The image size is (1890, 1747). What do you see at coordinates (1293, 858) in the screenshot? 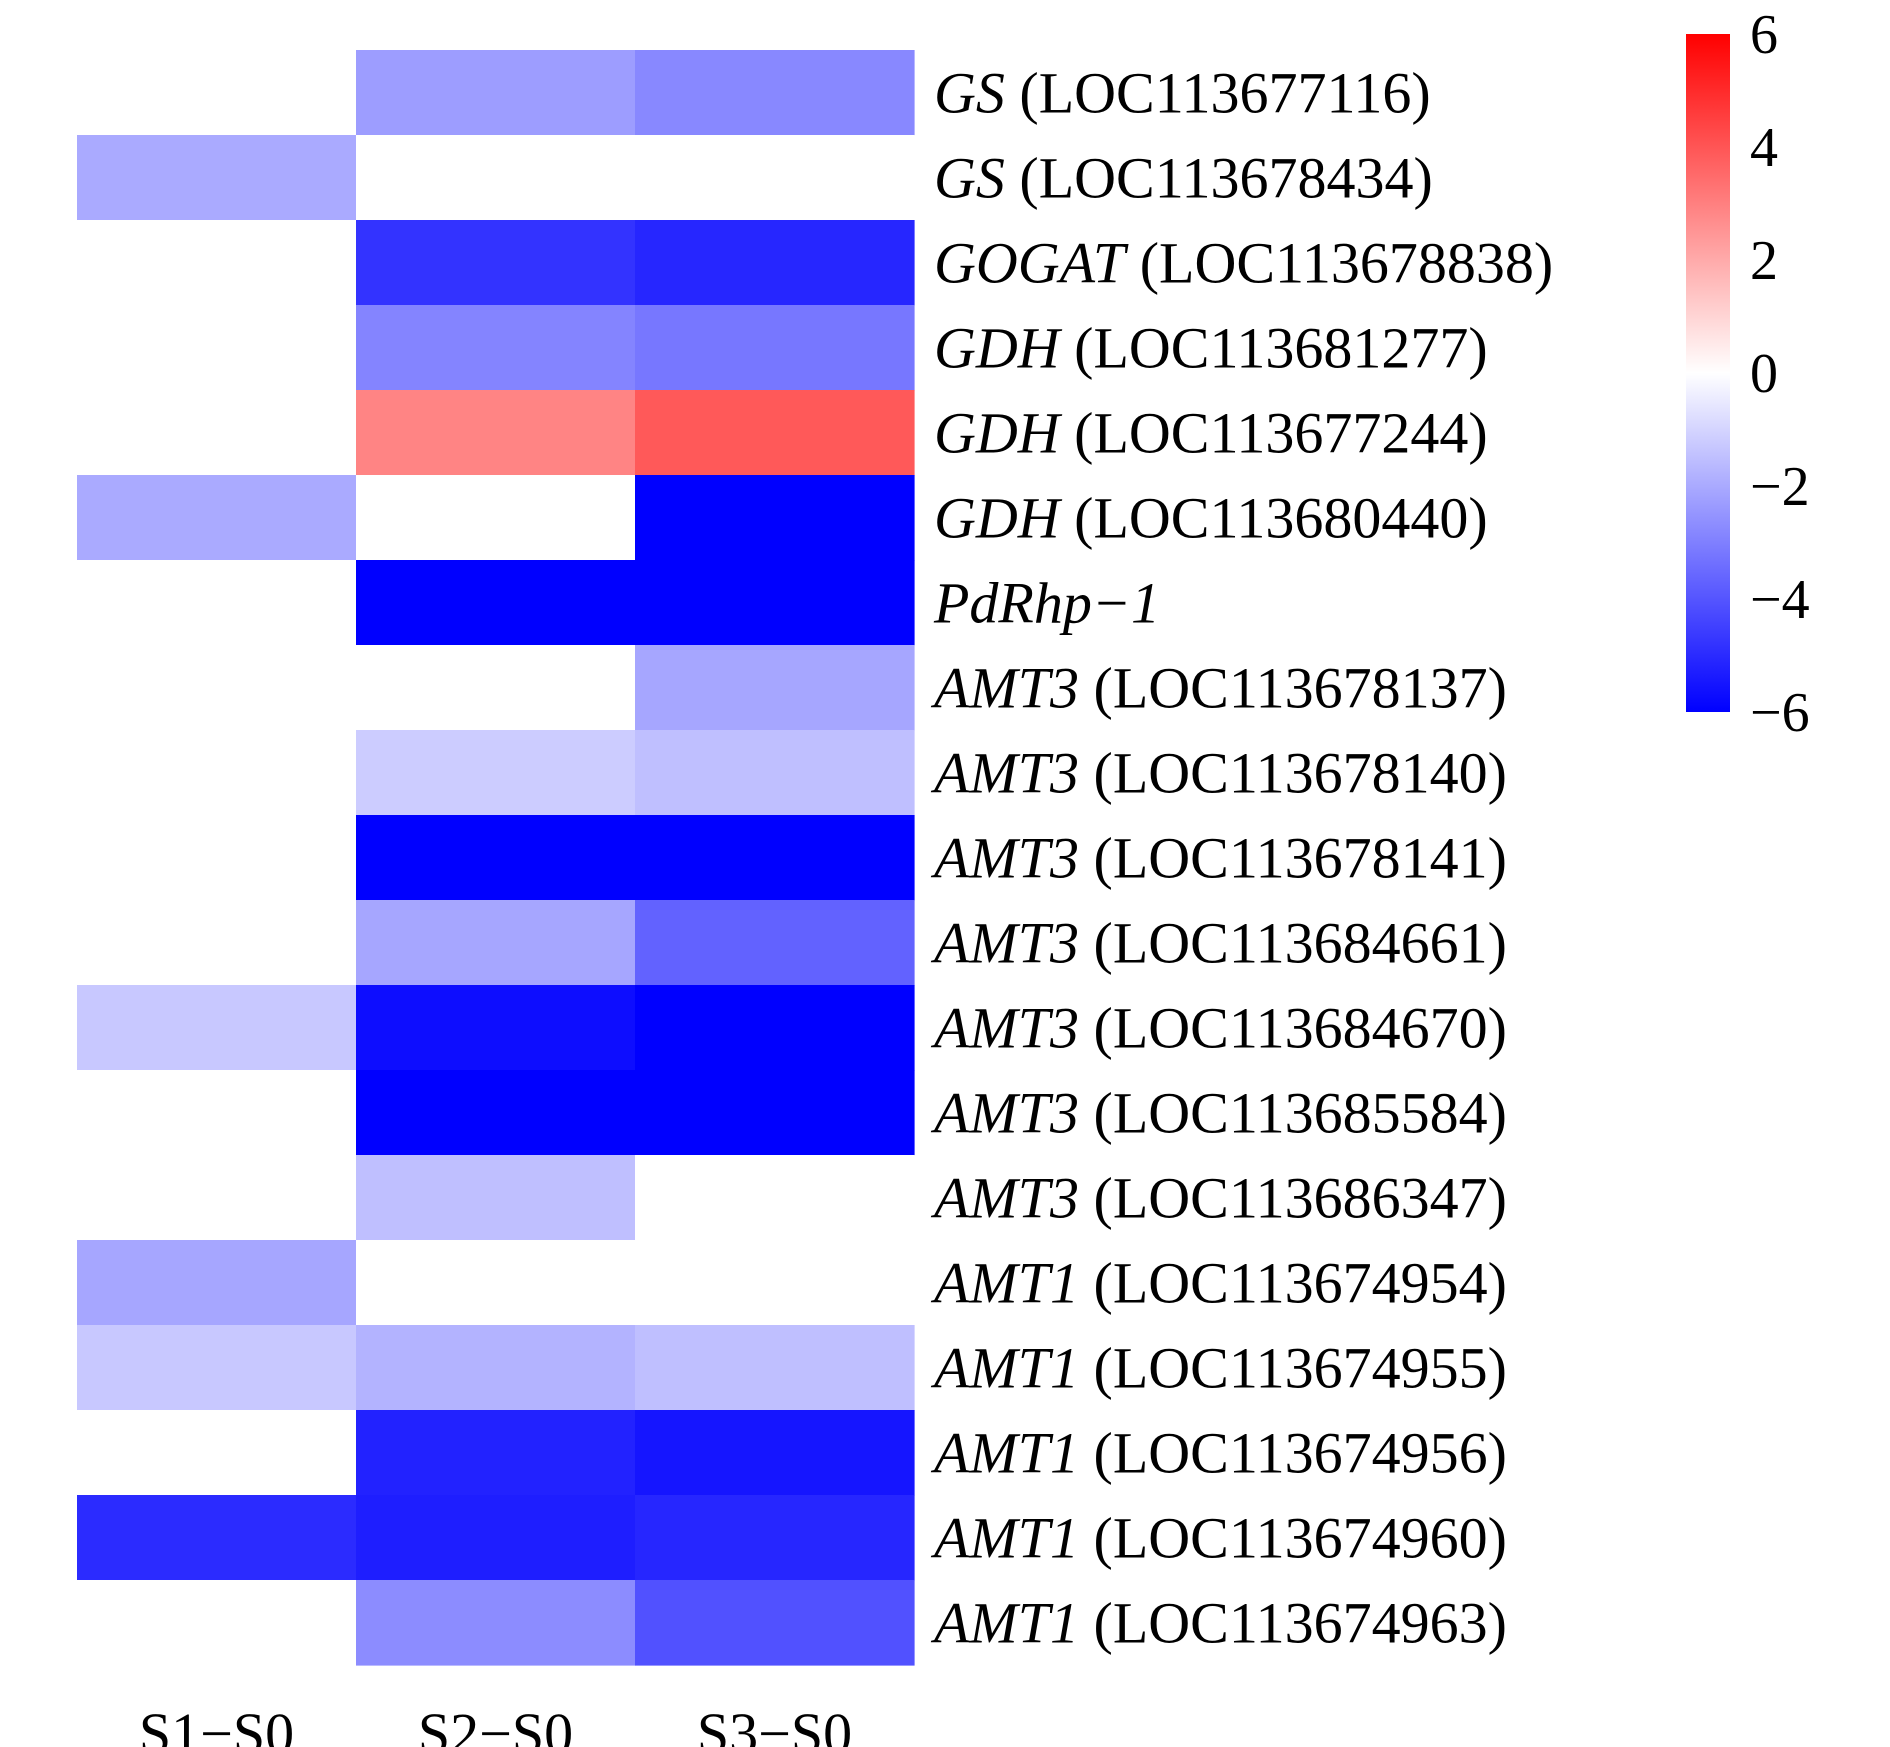
I see `row-label-locus: (LOC113678141)` at bounding box center [1293, 858].